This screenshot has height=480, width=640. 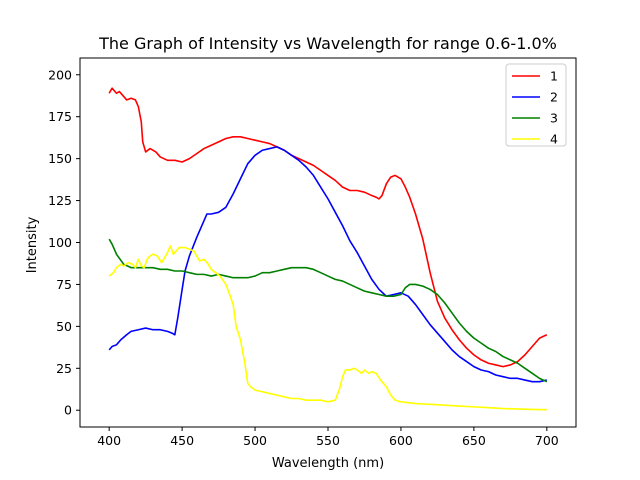 What do you see at coordinates (60, 200) in the screenshot?
I see `y-tick-label: 125` at bounding box center [60, 200].